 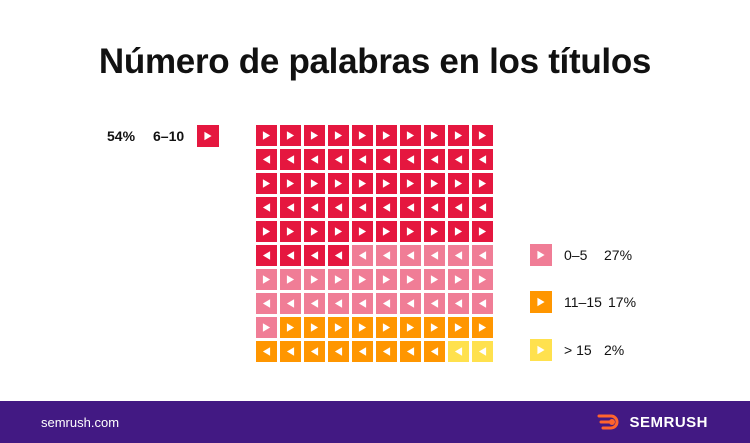 I want to click on legend-label: 0–5, so click(x=576, y=255).